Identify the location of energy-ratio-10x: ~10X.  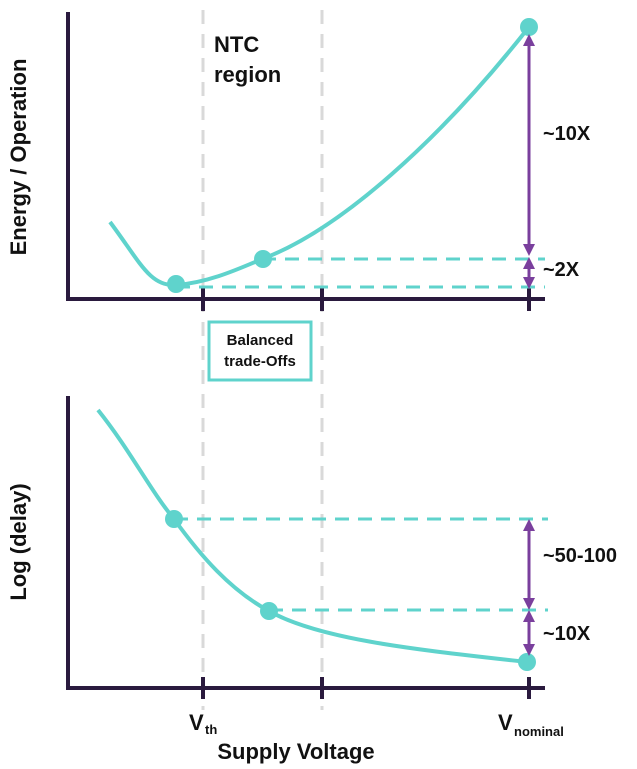
(567, 134).